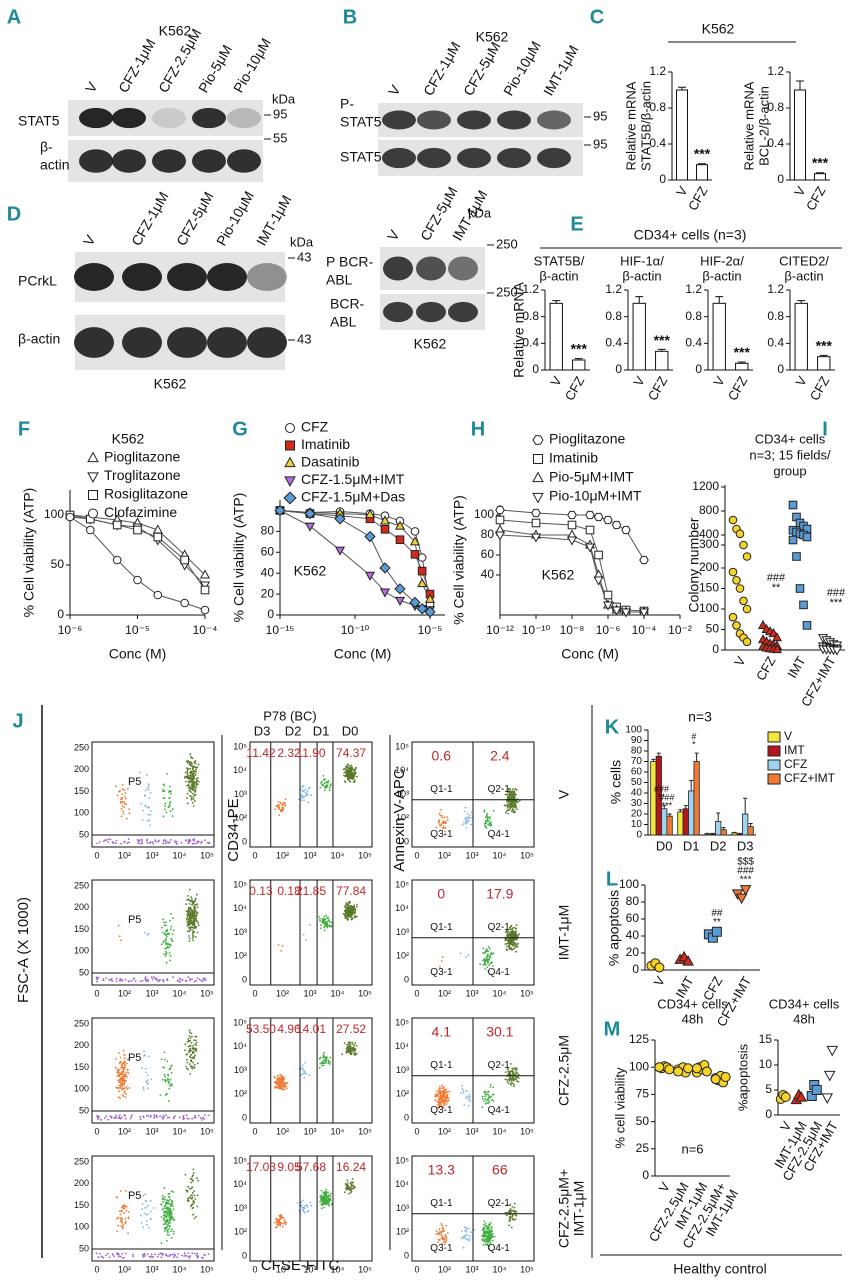 Image resolution: width=854 pixels, height=1280 pixels. I want to click on x-tick-label: 0, so click(416, 1131).